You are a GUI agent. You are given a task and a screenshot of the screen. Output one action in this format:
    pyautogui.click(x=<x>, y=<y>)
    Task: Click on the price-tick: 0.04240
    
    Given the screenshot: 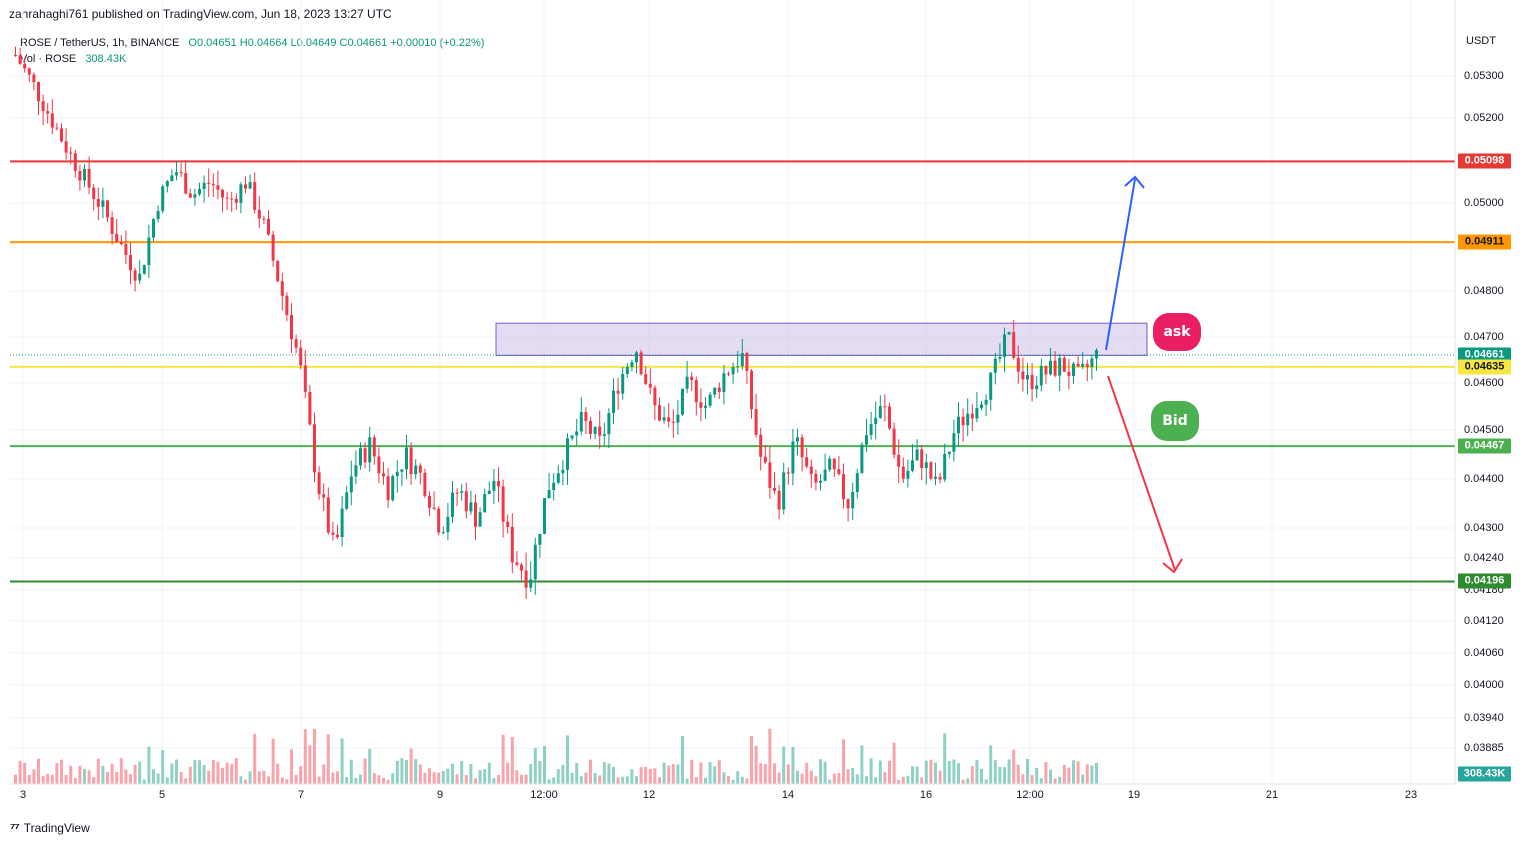 What is the action you would take?
    pyautogui.click(x=1484, y=558)
    